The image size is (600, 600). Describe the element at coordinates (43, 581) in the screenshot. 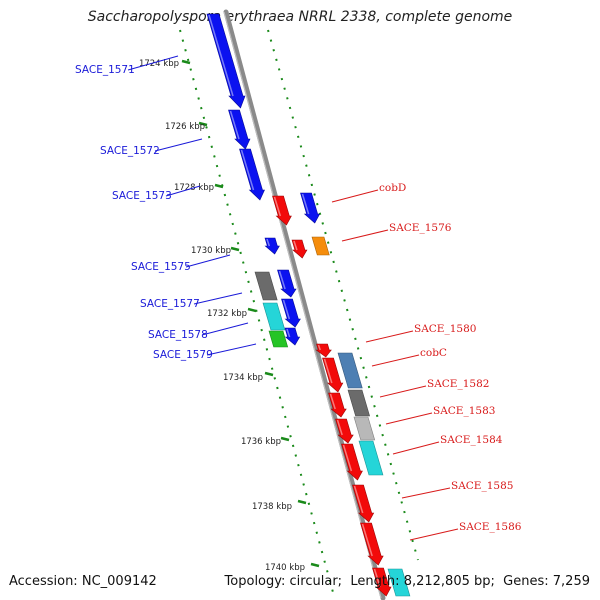

I see `accession-label: Accession:` at that location.